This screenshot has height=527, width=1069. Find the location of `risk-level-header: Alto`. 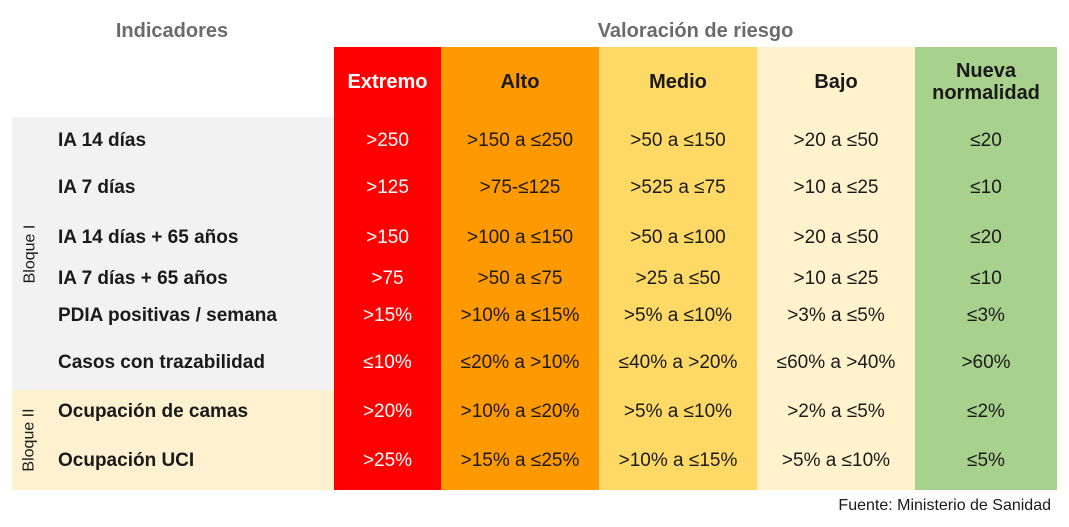

risk-level-header: Alto is located at coordinates (520, 82).